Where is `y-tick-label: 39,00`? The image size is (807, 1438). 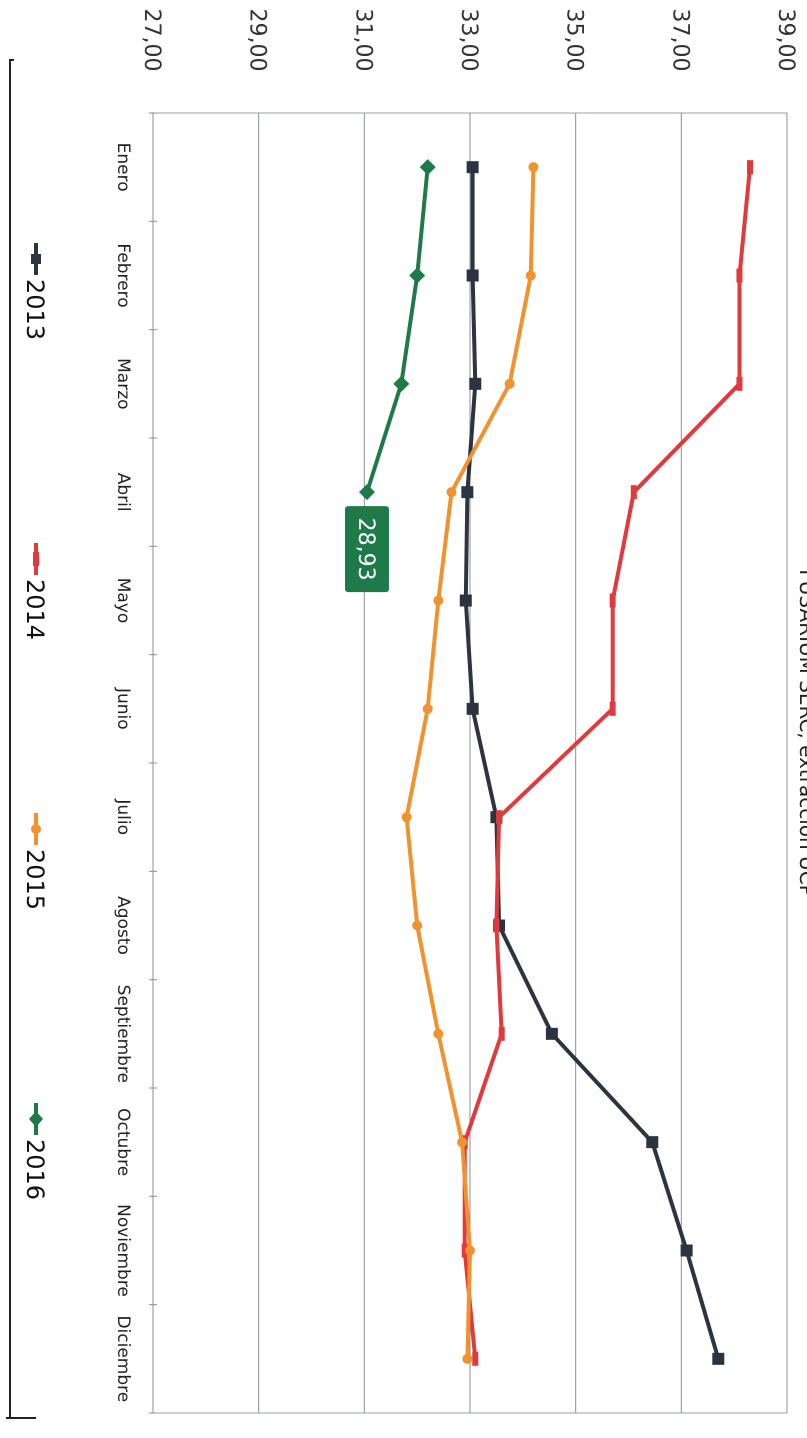 y-tick-label: 39,00 is located at coordinates (785, 40).